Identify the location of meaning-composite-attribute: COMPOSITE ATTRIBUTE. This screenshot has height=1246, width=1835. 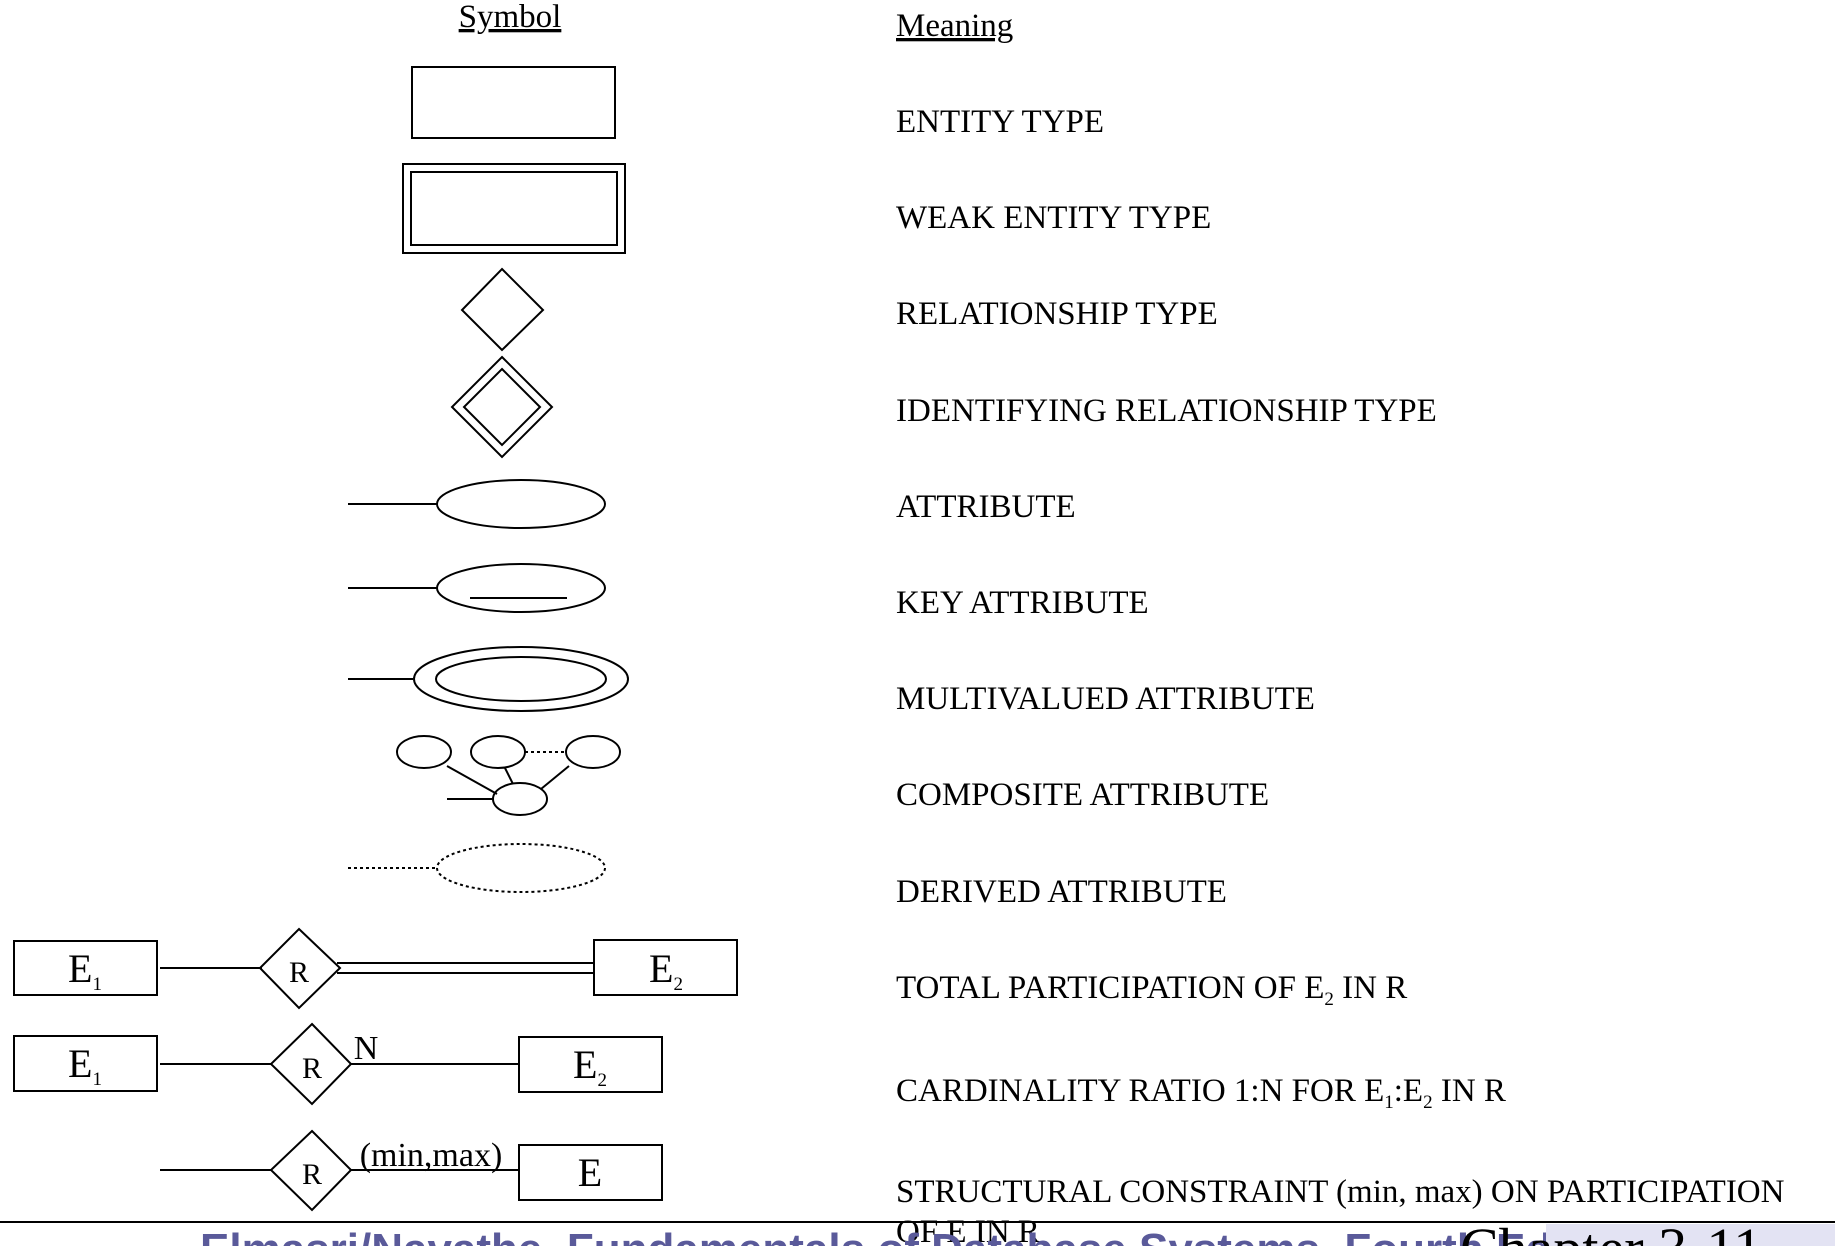
(1082, 795).